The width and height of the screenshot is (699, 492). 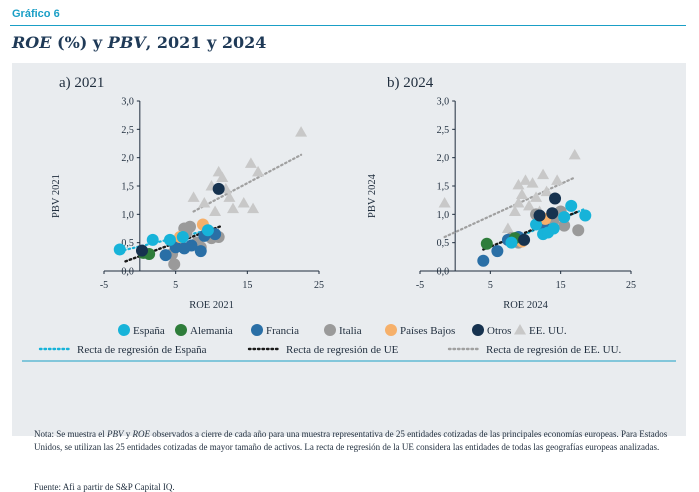 I want to click on note-text-2: y, so click(x=128, y=434).